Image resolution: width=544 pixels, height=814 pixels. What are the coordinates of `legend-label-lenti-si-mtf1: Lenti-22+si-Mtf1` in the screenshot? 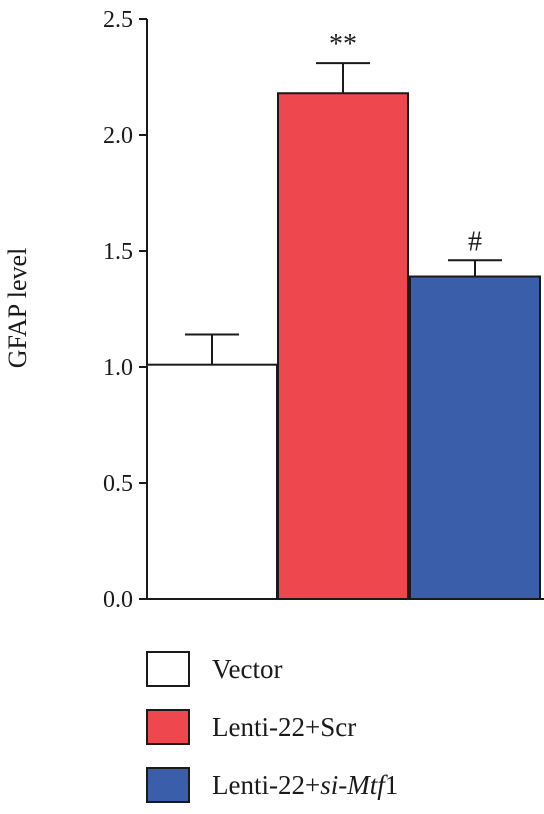 It's located at (305, 785).